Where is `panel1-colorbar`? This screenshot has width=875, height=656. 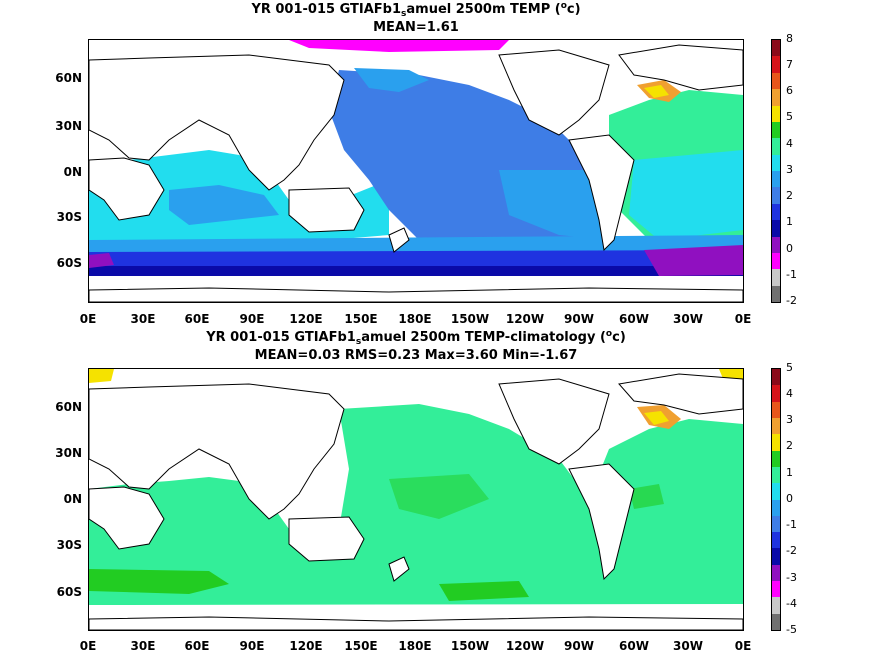 panel1-colorbar is located at coordinates (776, 171).